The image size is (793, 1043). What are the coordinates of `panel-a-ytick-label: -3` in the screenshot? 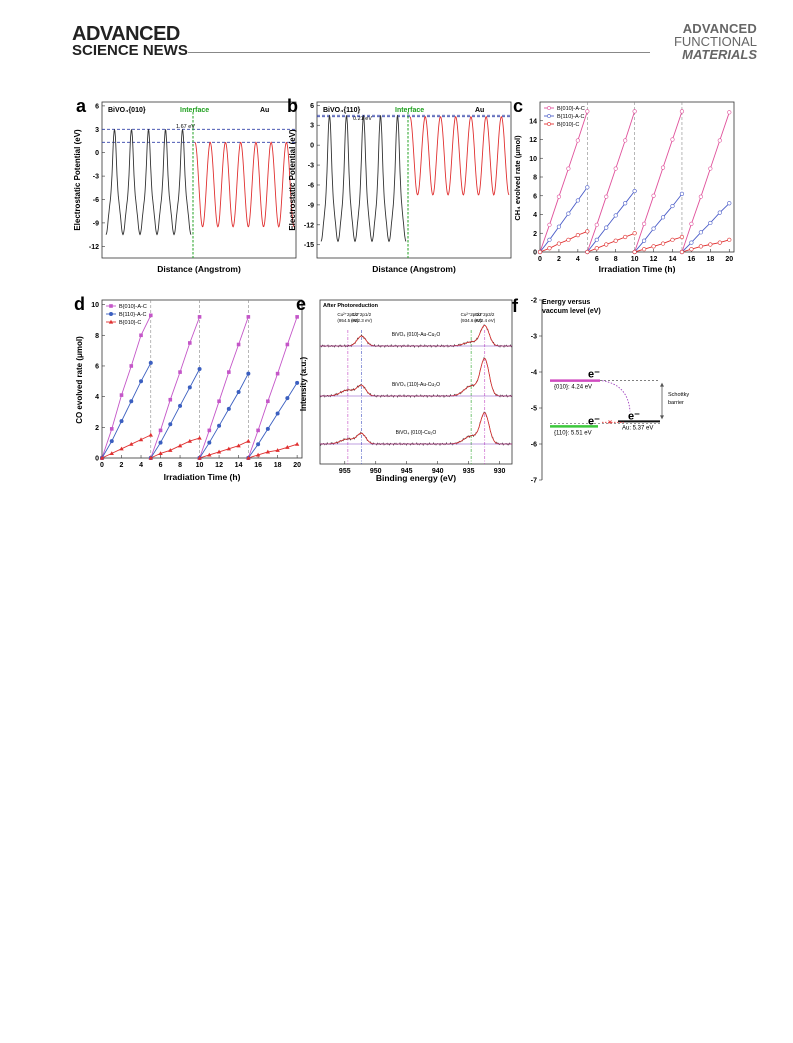 It's located at (96, 177).